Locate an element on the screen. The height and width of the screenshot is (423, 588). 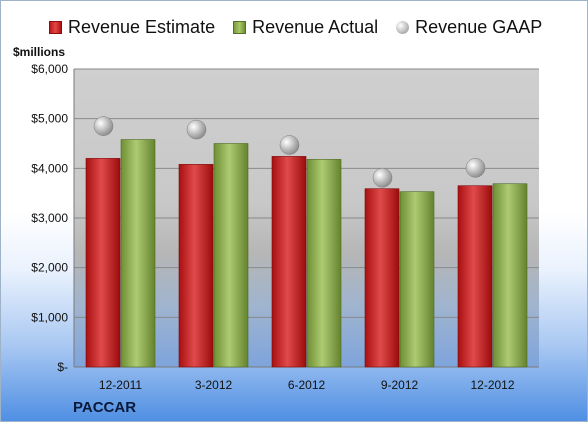
y-tick-label: $1,000 is located at coordinates (49, 317).